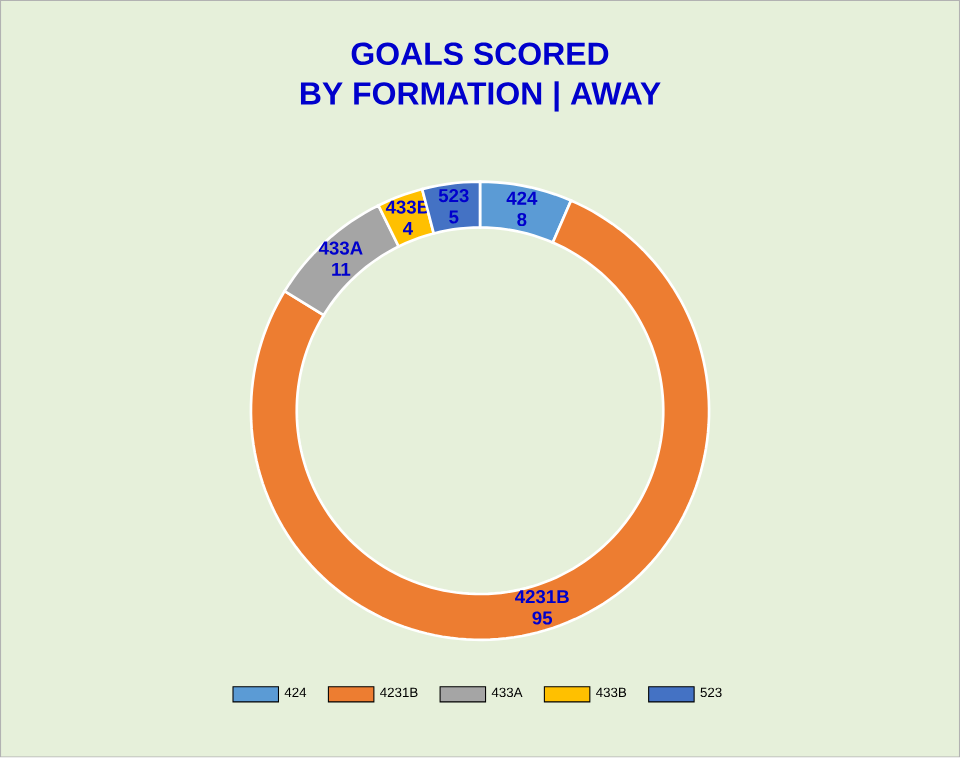 The width and height of the screenshot is (960, 758). Describe the element at coordinates (480, 96) in the screenshot. I see `chart-subtitle: BY FORMATION | AWAY` at that location.